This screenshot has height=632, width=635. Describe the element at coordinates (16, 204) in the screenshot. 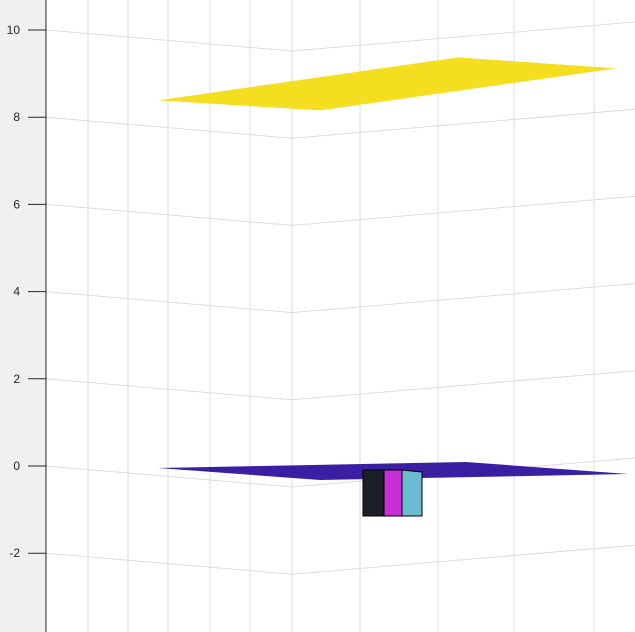

I see `z-tick-label: 6` at that location.